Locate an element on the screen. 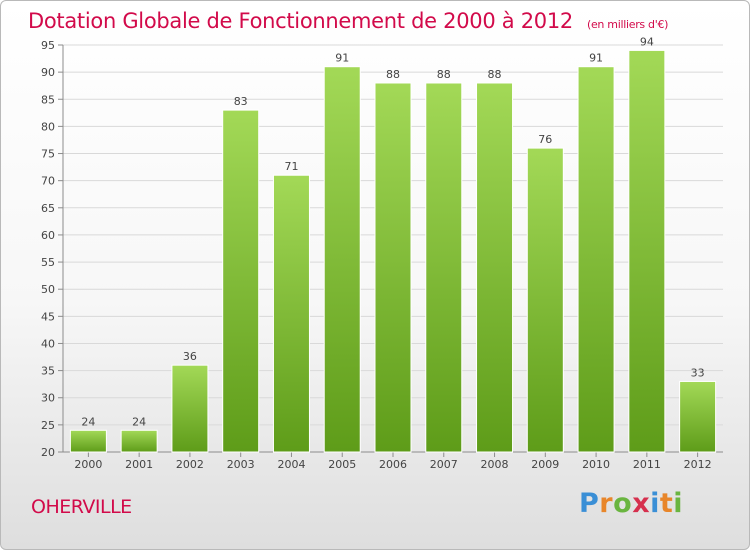 This screenshot has width=750, height=550. logo-letter: t is located at coordinates (666, 503).